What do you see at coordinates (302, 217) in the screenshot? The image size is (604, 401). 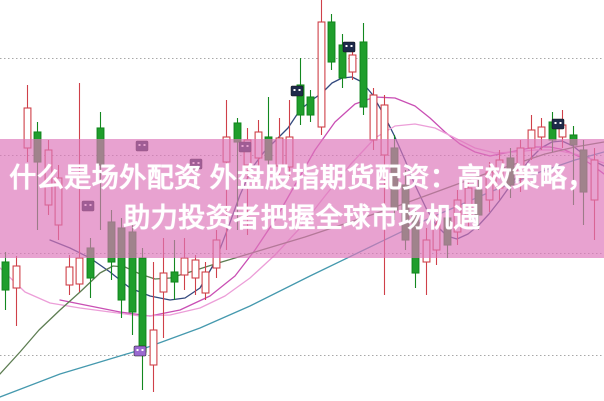 I see `headline-line-2: 助力投资者把握全球市场机遇` at bounding box center [302, 217].